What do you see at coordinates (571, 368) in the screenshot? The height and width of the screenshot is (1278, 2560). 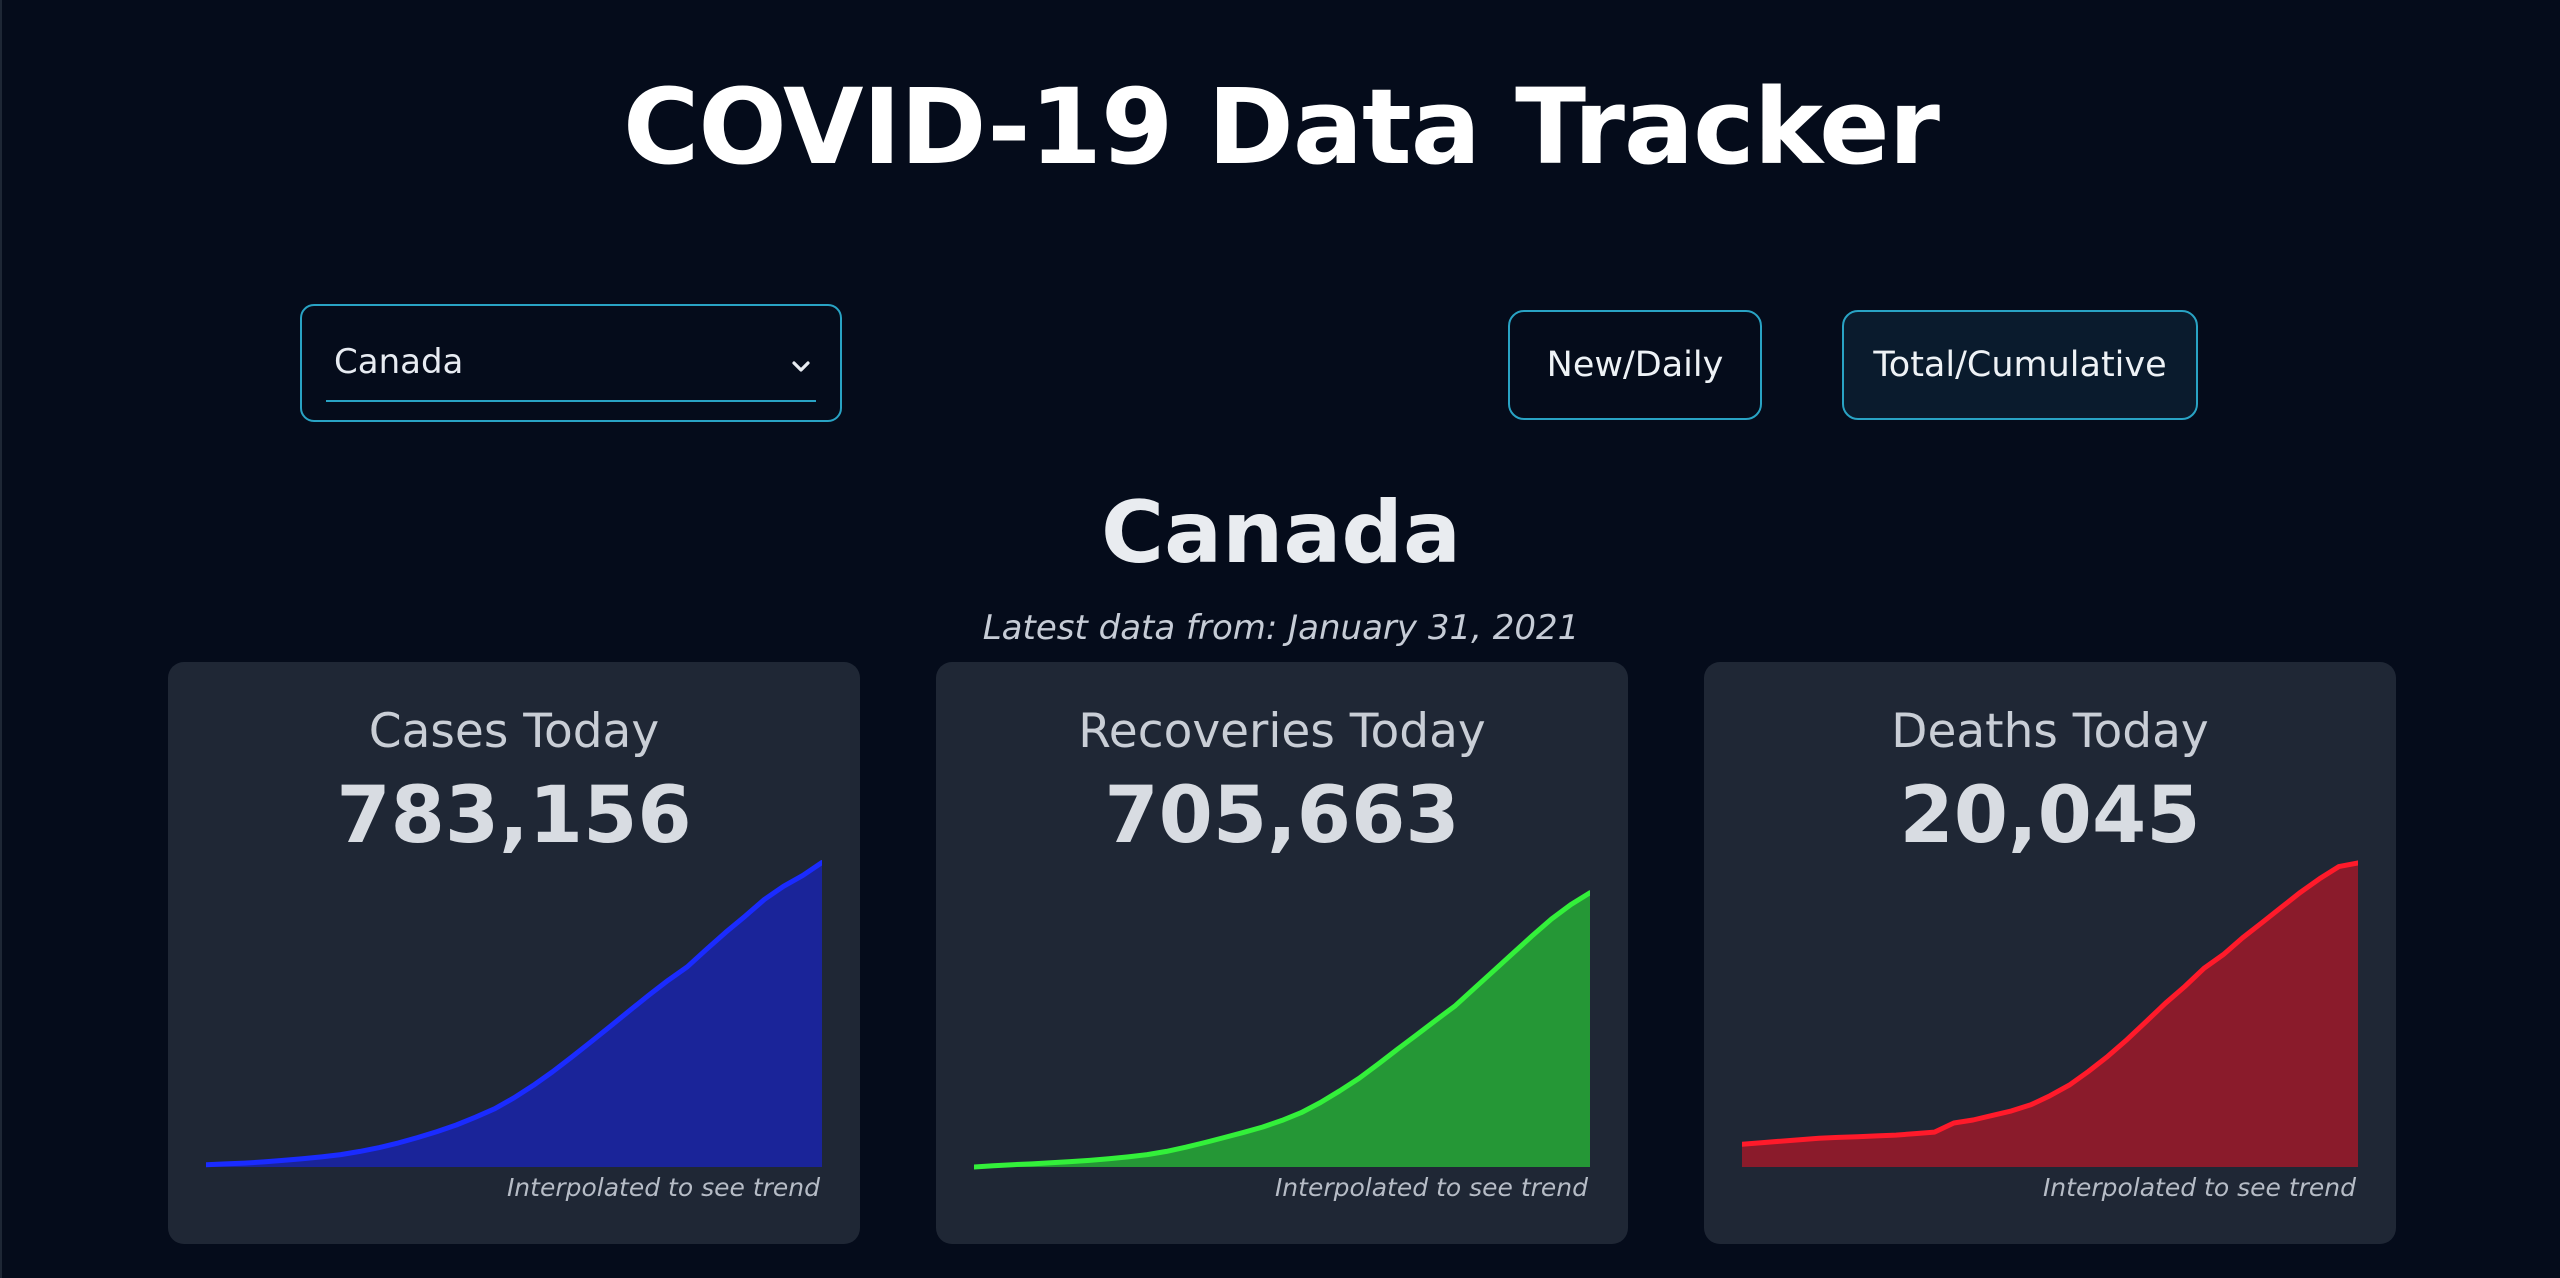 I see `country-select-field: Canada` at bounding box center [571, 368].